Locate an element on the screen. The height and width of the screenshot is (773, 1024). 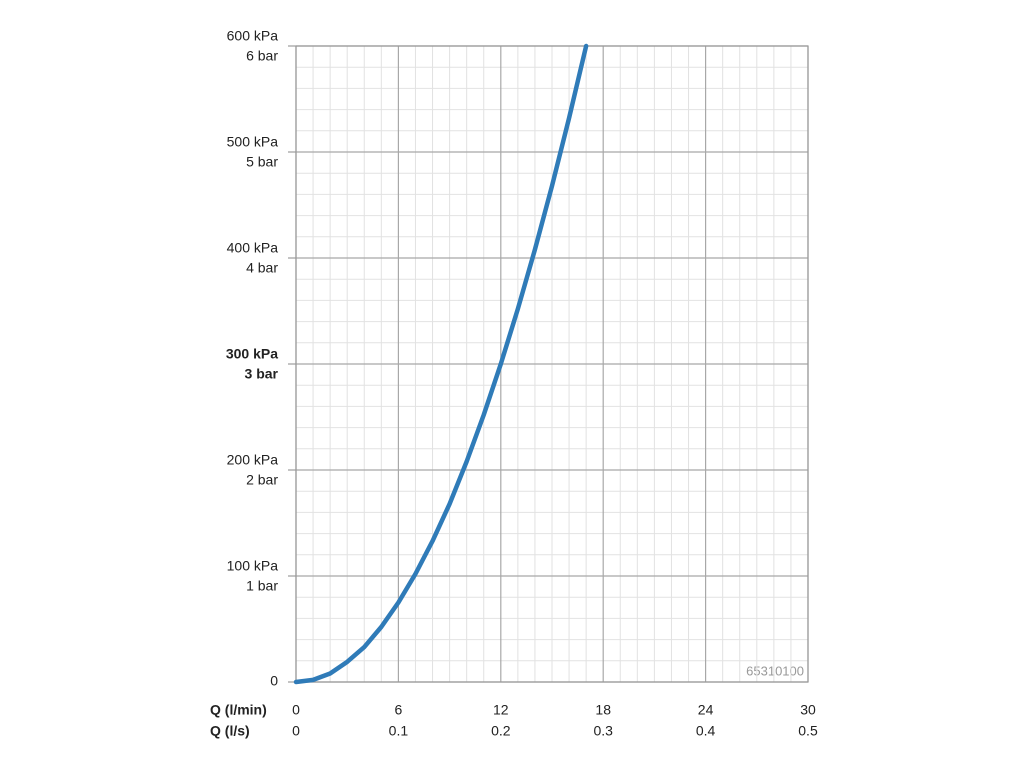
x-tick-label: 18 is located at coordinates (603, 710).